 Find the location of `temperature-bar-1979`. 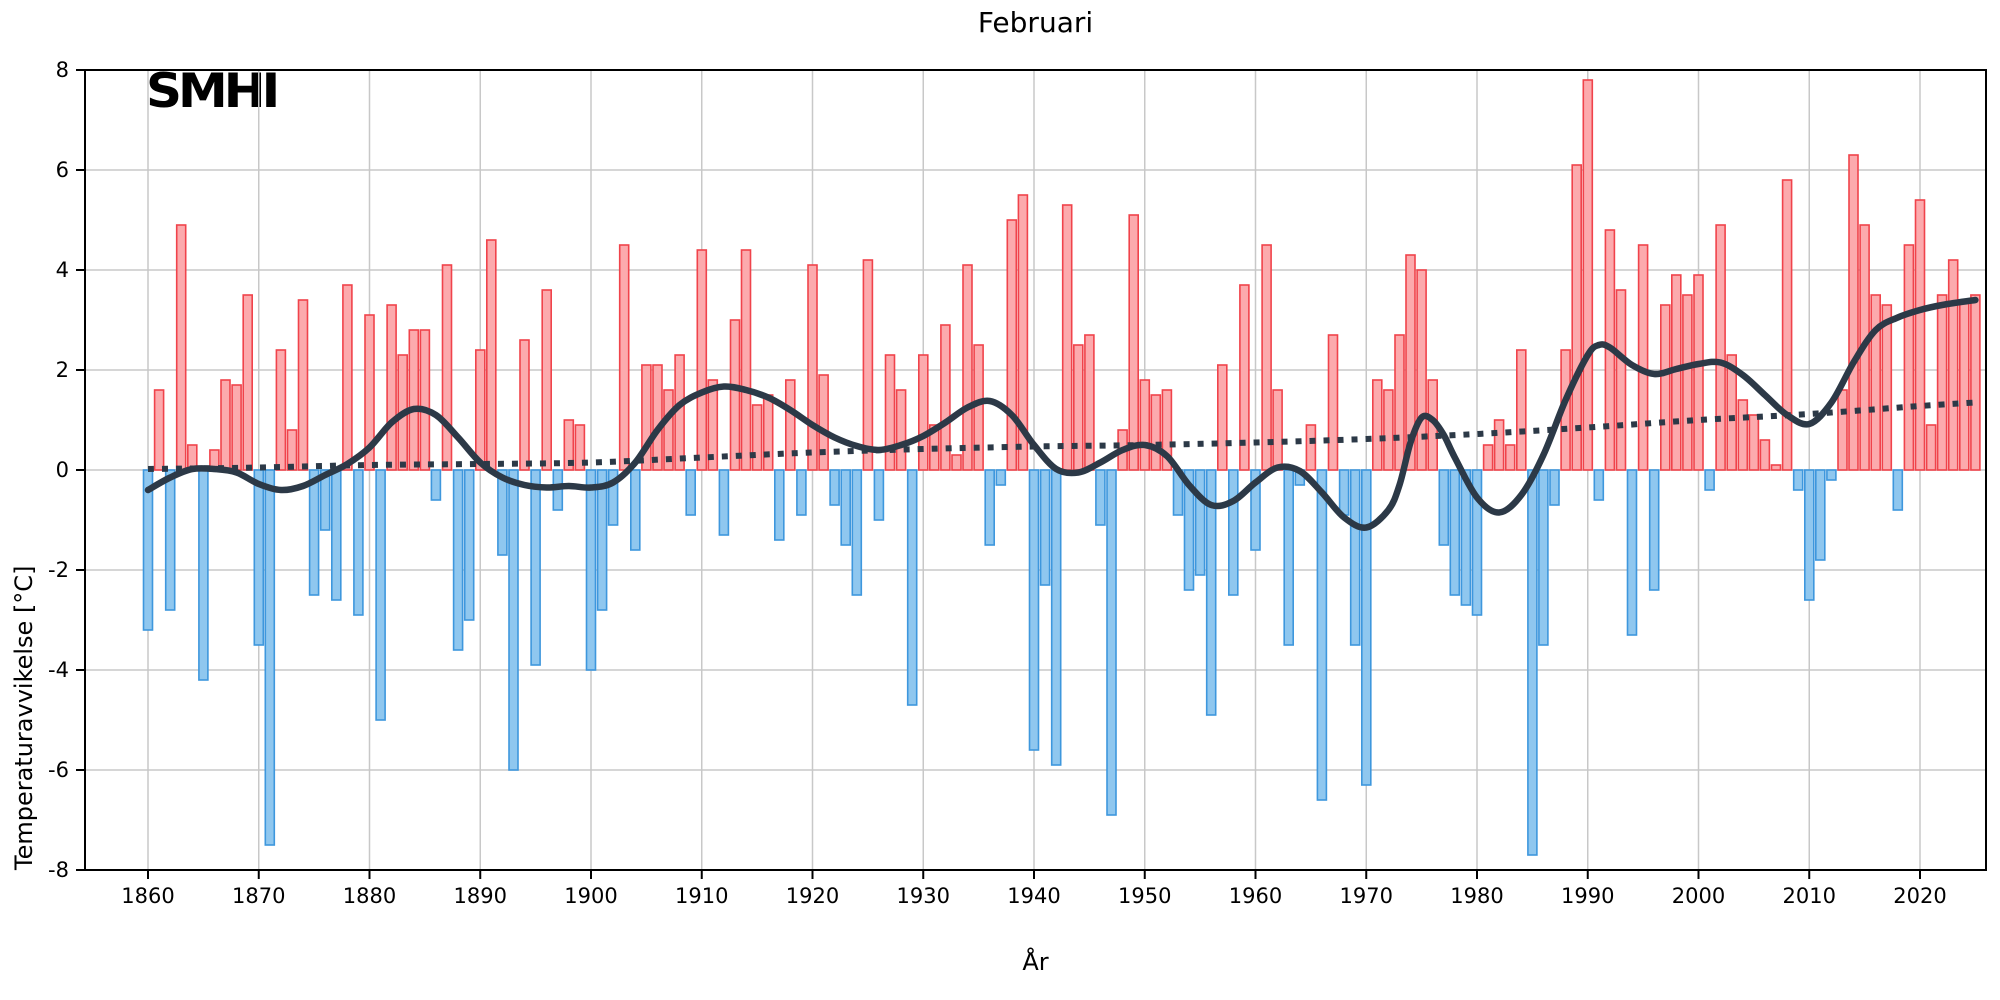

temperature-bar-1979 is located at coordinates (1466, 537).